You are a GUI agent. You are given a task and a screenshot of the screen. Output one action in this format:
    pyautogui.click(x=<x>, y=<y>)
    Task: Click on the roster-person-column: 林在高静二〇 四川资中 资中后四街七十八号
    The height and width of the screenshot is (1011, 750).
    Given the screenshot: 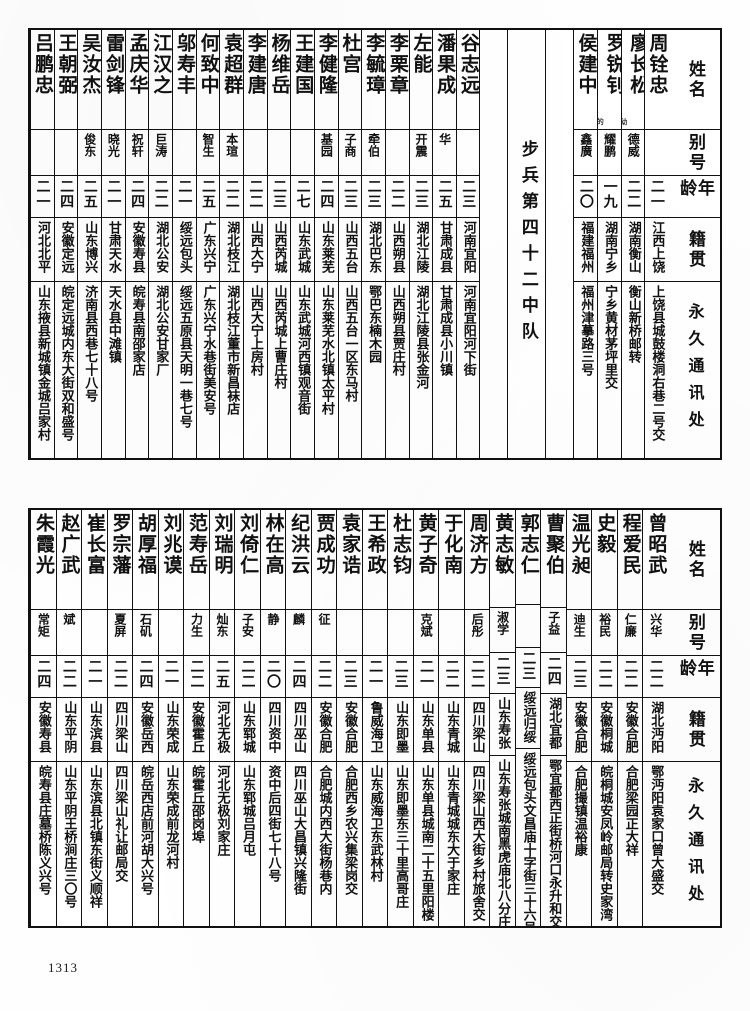 What is the action you would take?
    pyautogui.click(x=272, y=718)
    